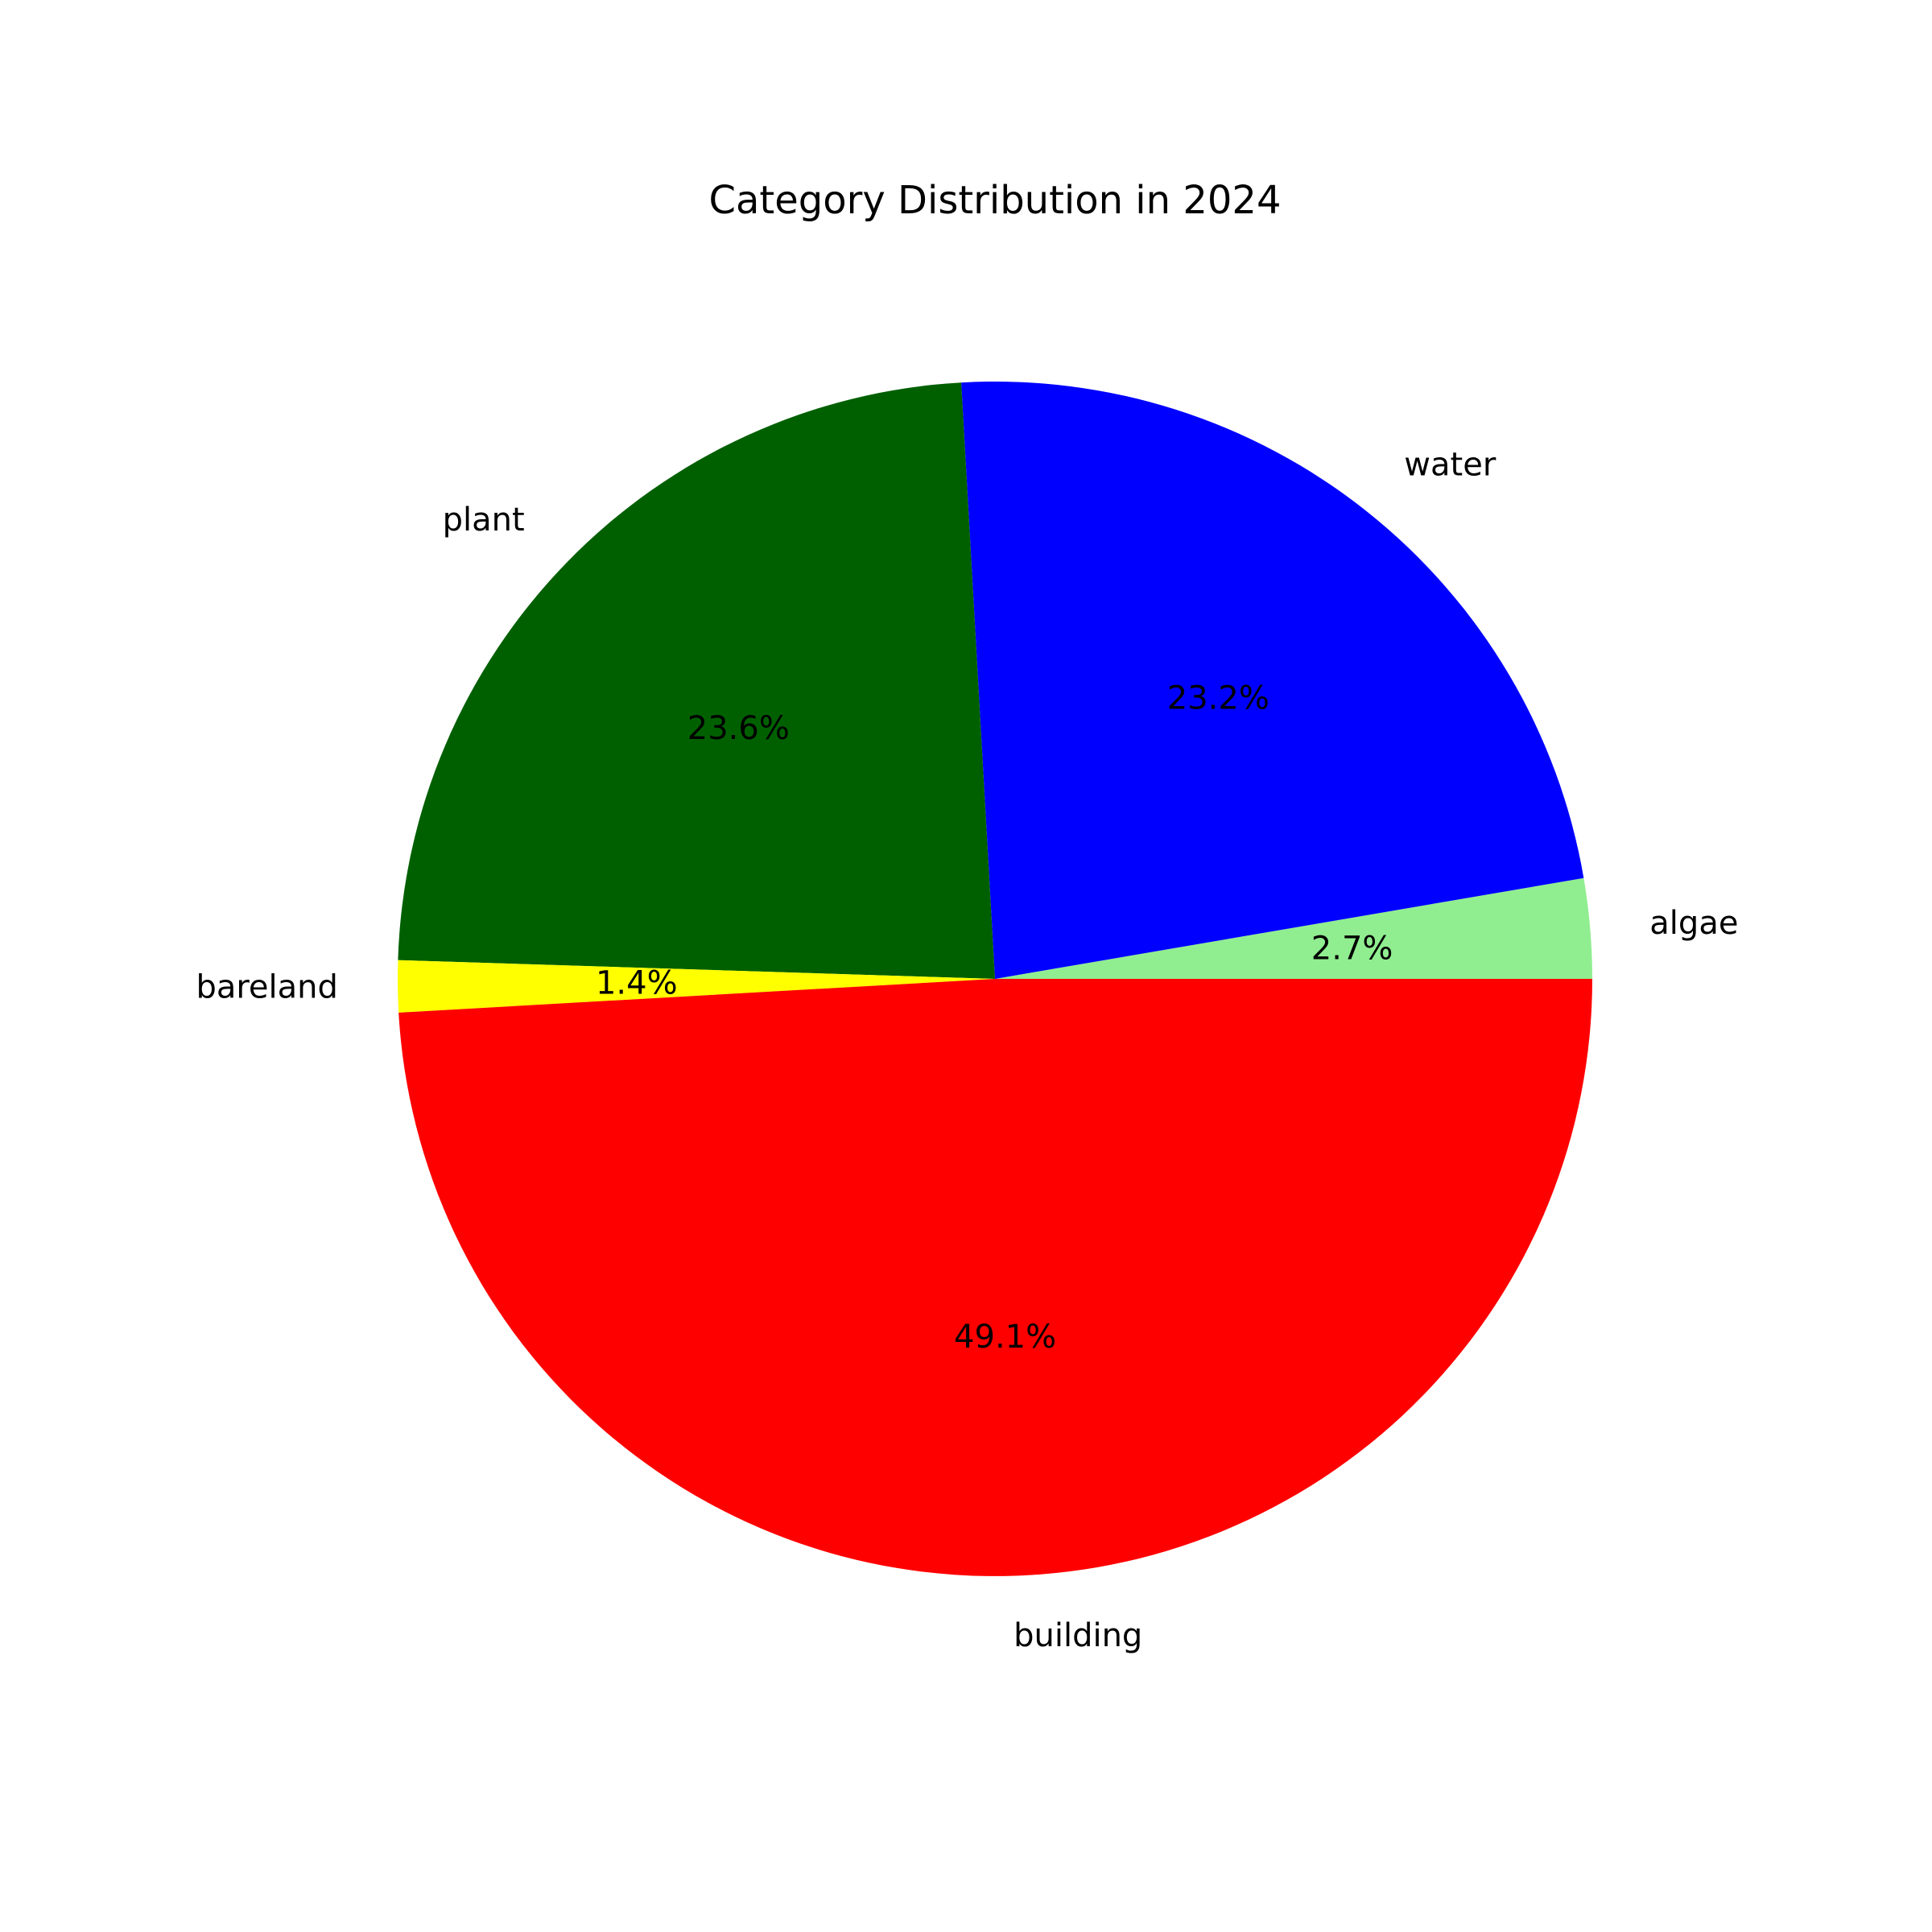 The height and width of the screenshot is (1932, 1932). I want to click on pie-slice-plant, so click(696, 680).